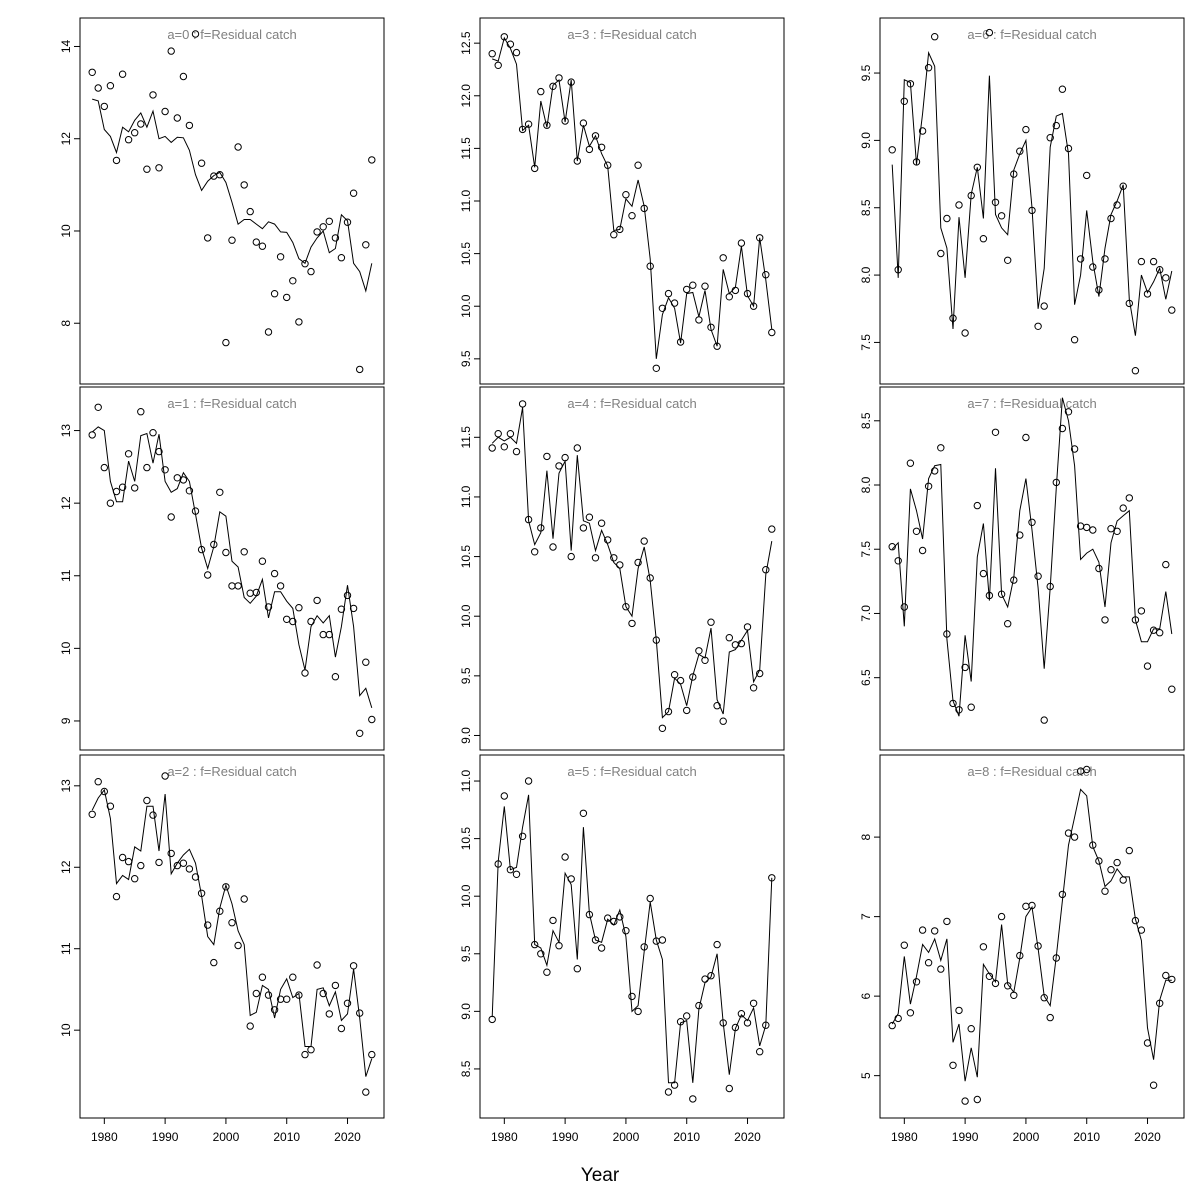  What do you see at coordinates (466, 1011) in the screenshot?
I see `y-tick-label: 9.0` at bounding box center [466, 1011].